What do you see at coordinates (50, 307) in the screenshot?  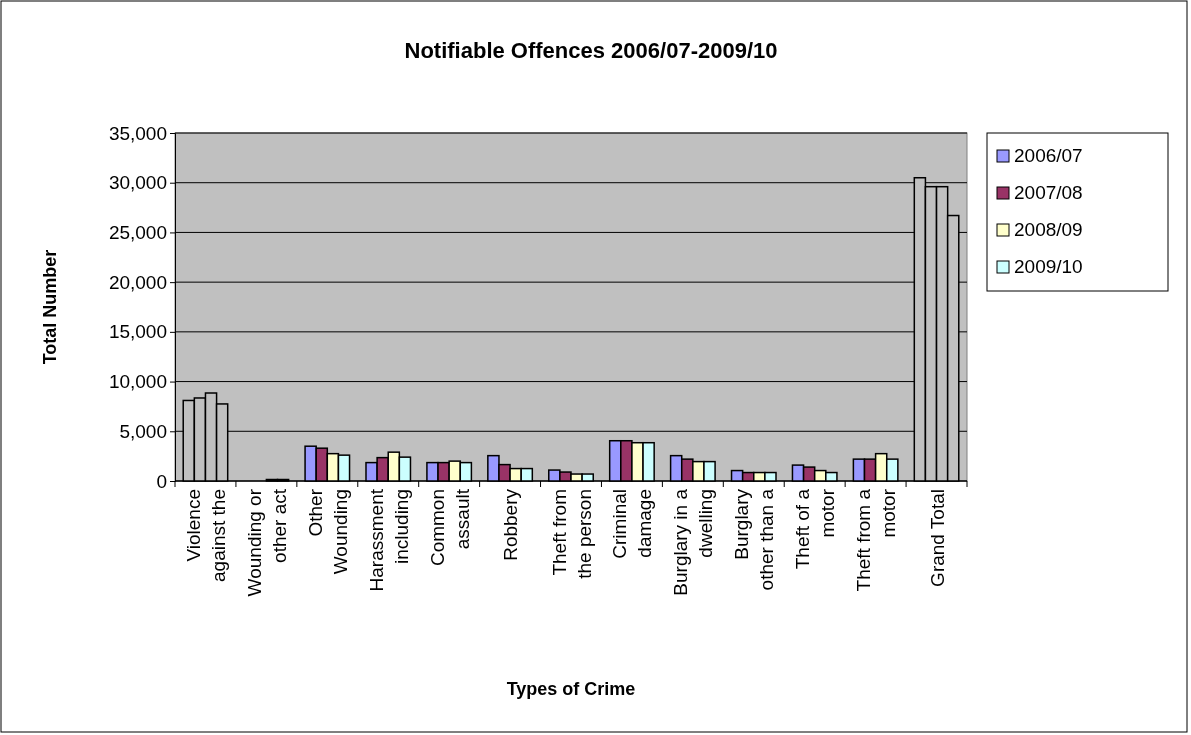 I see `y-axis-title: Total Number` at bounding box center [50, 307].